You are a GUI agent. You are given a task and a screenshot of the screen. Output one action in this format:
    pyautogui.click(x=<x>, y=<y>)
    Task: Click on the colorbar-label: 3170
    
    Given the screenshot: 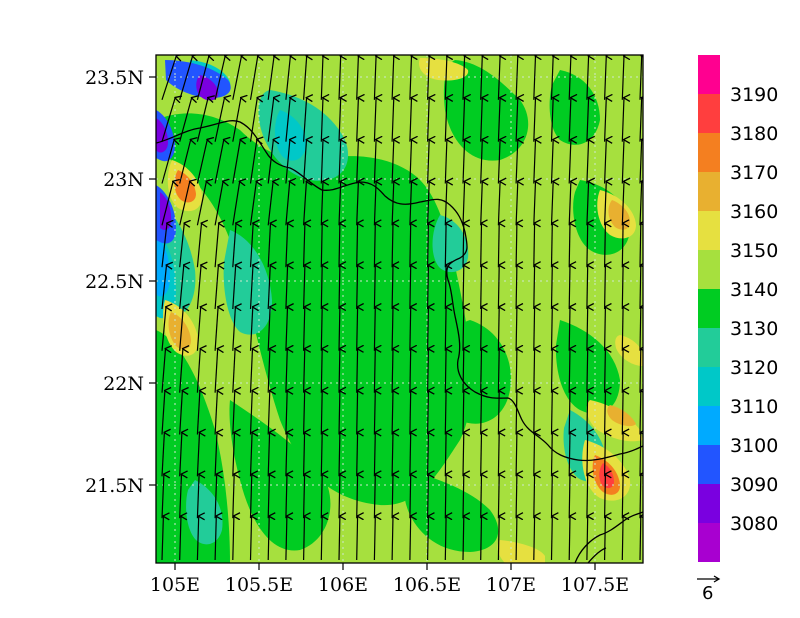 What is the action you would take?
    pyautogui.click(x=754, y=173)
    